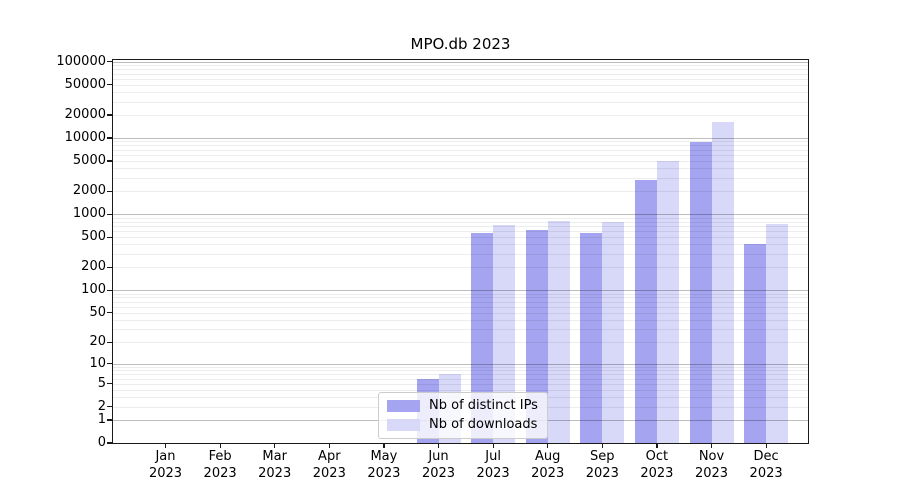  I want to click on x-tick-label-mar: Mar 2023, so click(275, 465).